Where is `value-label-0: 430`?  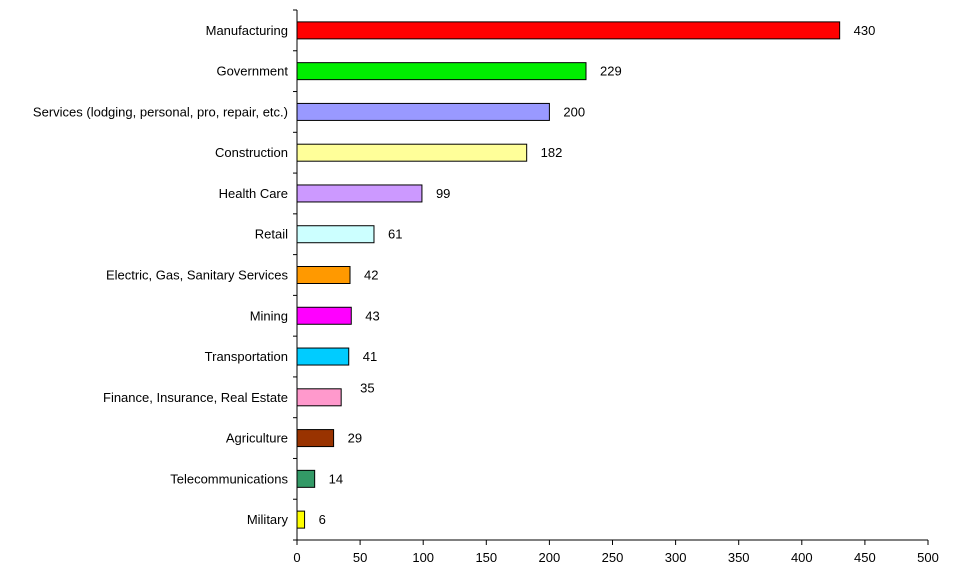
value-label-0: 430 is located at coordinates (865, 30).